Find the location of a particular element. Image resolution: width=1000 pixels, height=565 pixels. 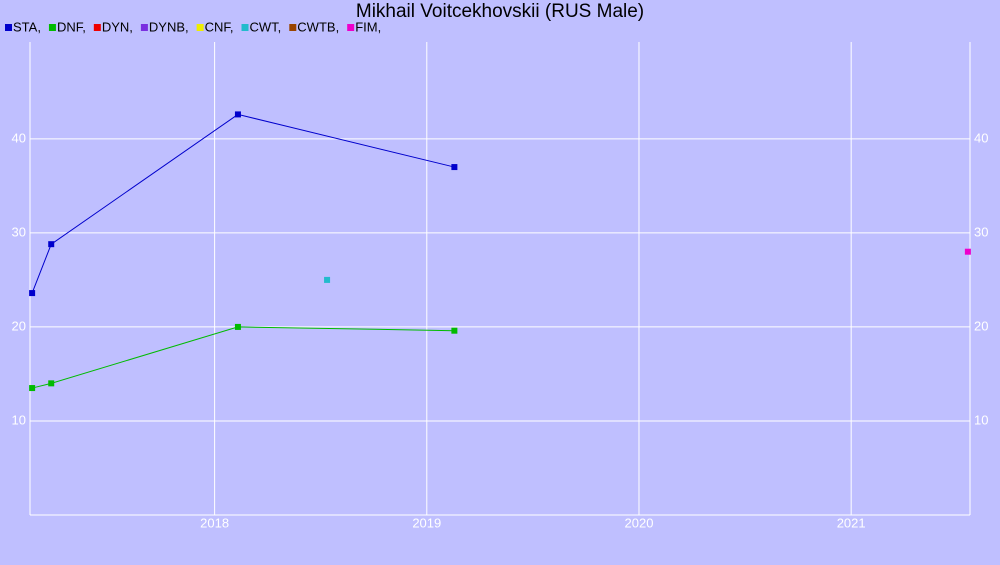

x-tick-label: 2021 is located at coordinates (851, 522).